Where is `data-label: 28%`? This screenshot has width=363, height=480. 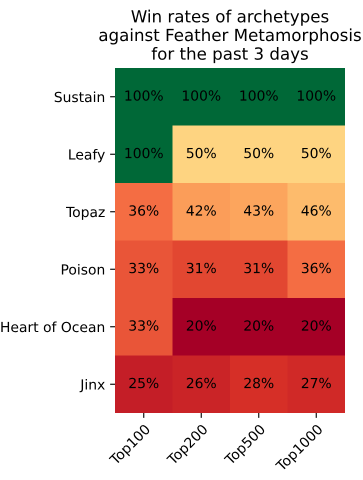
data-label: 28% is located at coordinates (259, 383).